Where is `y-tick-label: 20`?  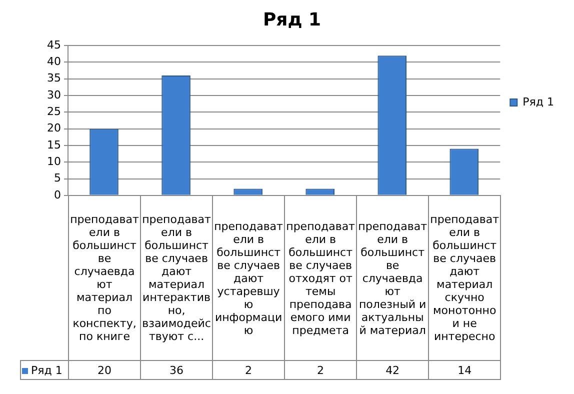
y-tick-label: 20 is located at coordinates (54, 128).